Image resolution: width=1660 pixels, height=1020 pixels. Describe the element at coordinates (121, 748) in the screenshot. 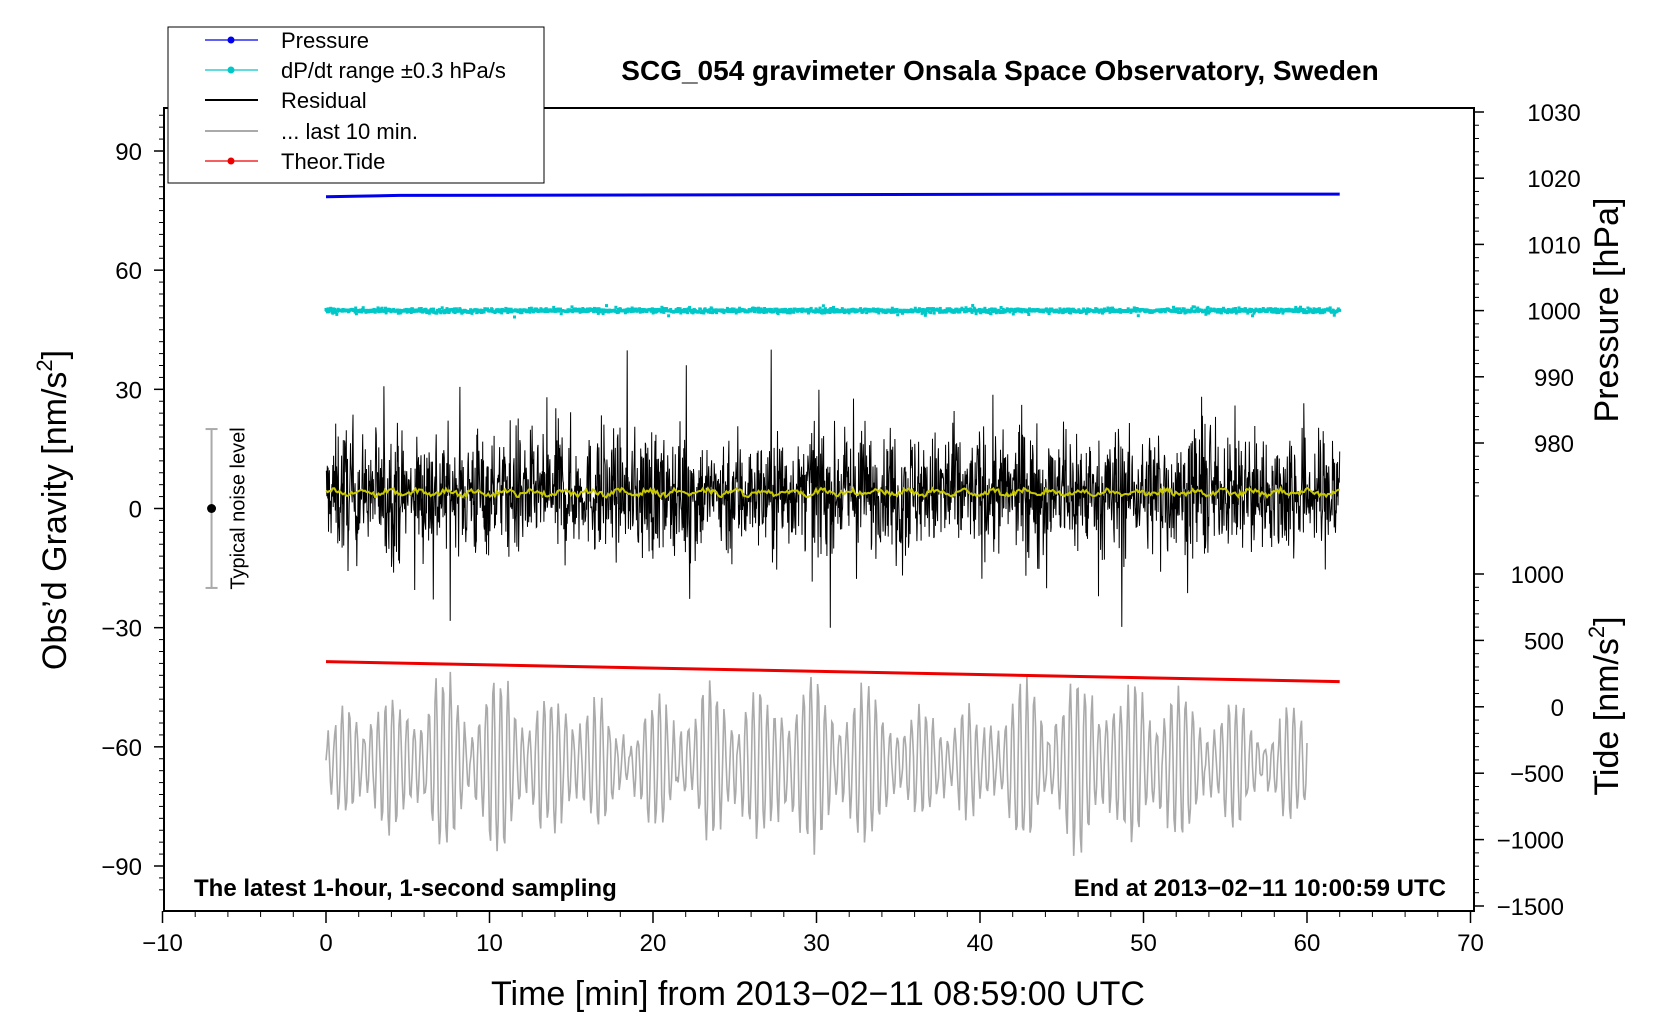

I see `y-tick-label-left: −60` at that location.